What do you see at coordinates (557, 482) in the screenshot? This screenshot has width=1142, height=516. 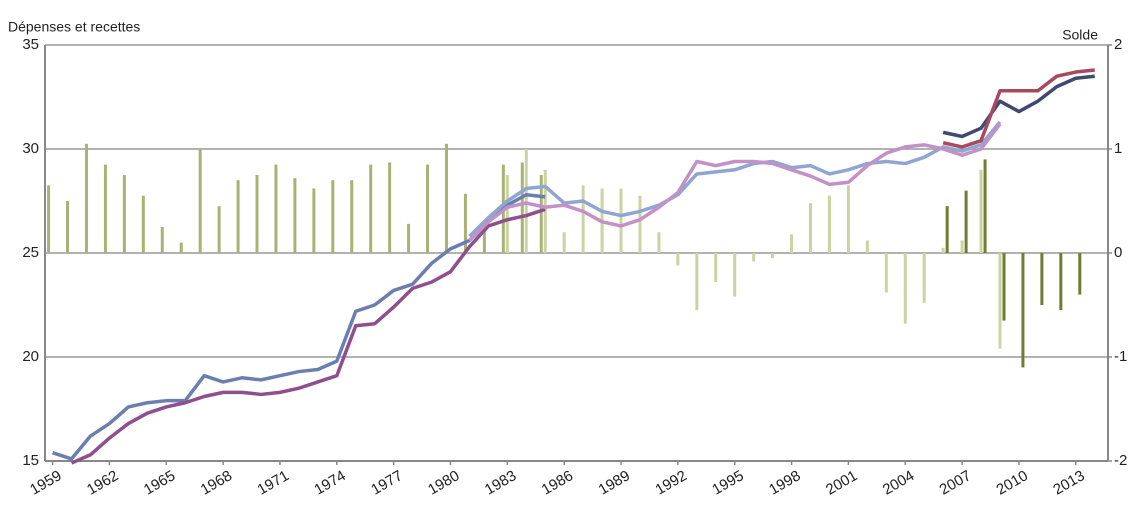 I see `x-tick-label: 1986` at bounding box center [557, 482].